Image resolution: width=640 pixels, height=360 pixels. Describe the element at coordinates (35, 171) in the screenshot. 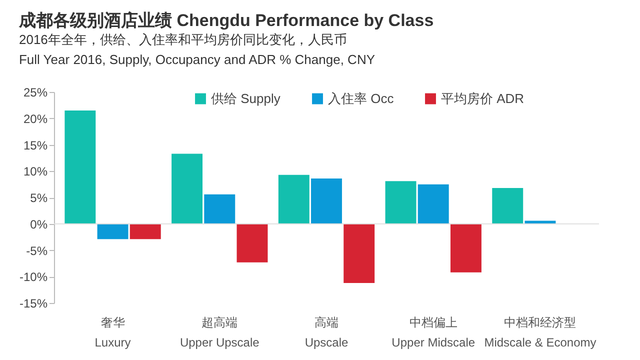

I see `y-tick-label: 10%` at that location.